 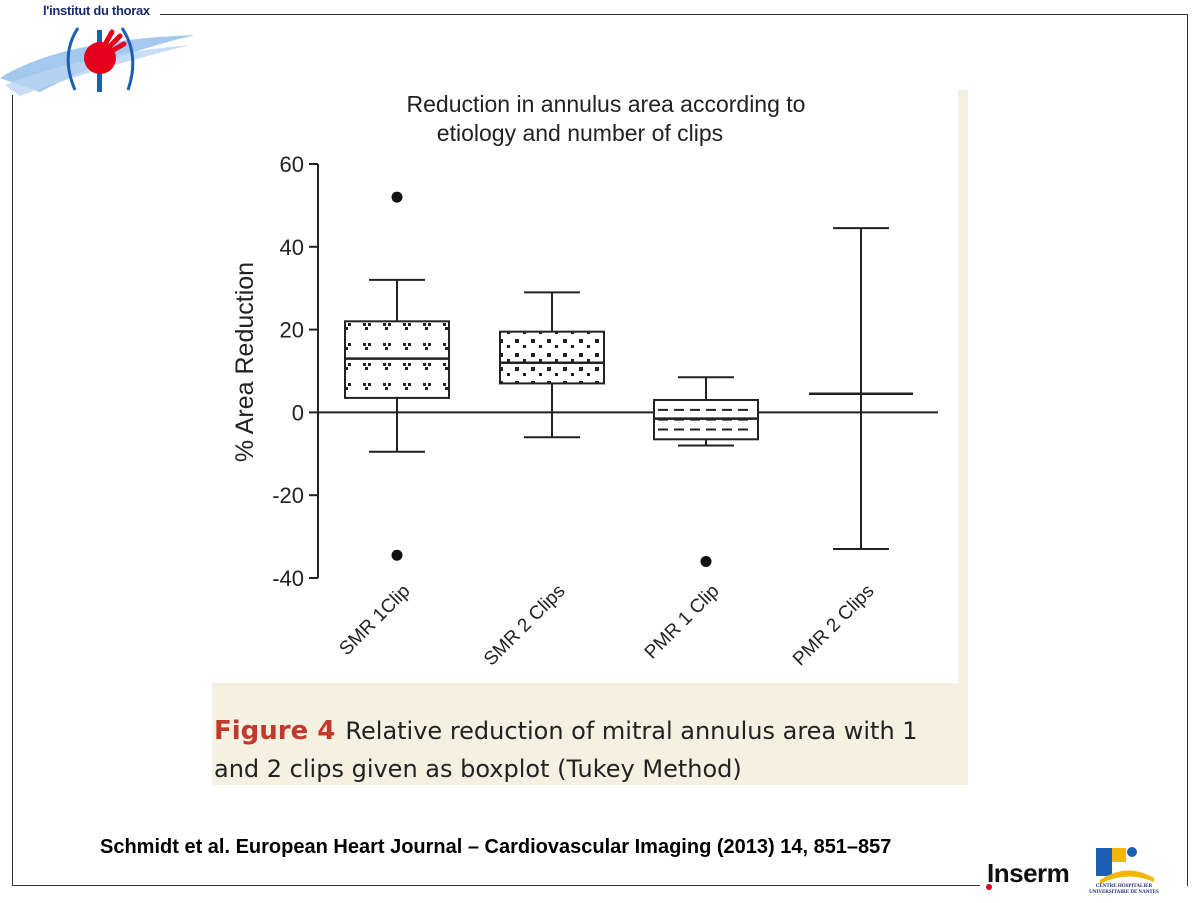 What do you see at coordinates (288, 578) in the screenshot?
I see `y-tick-label: -40` at bounding box center [288, 578].